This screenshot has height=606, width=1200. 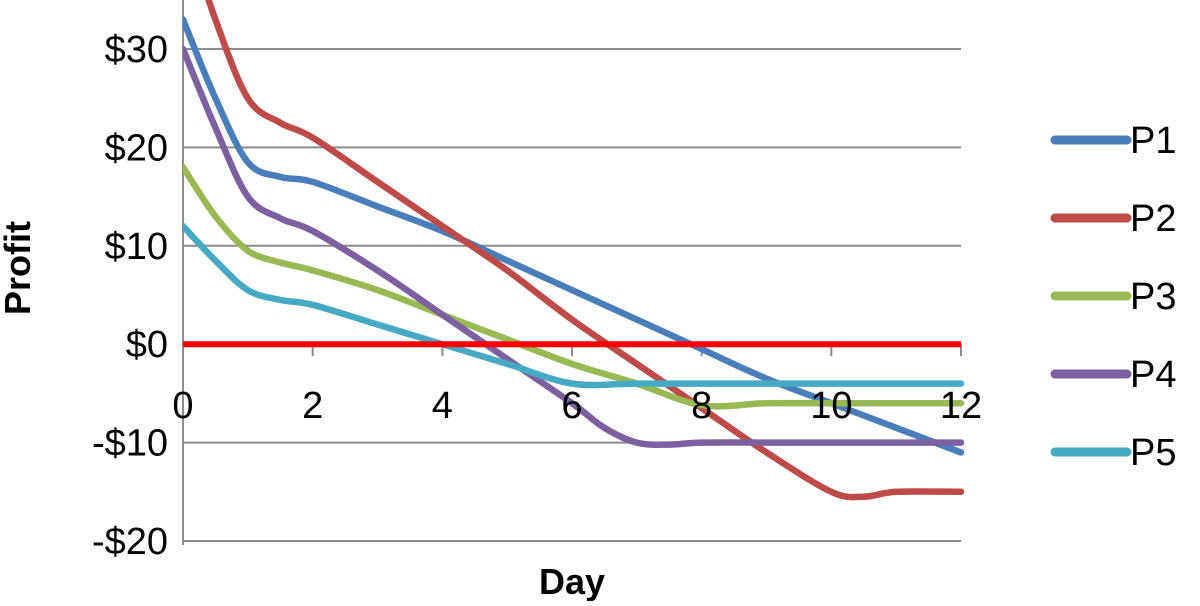 What do you see at coordinates (1153, 141) in the screenshot?
I see `legend-label: P1` at bounding box center [1153, 141].